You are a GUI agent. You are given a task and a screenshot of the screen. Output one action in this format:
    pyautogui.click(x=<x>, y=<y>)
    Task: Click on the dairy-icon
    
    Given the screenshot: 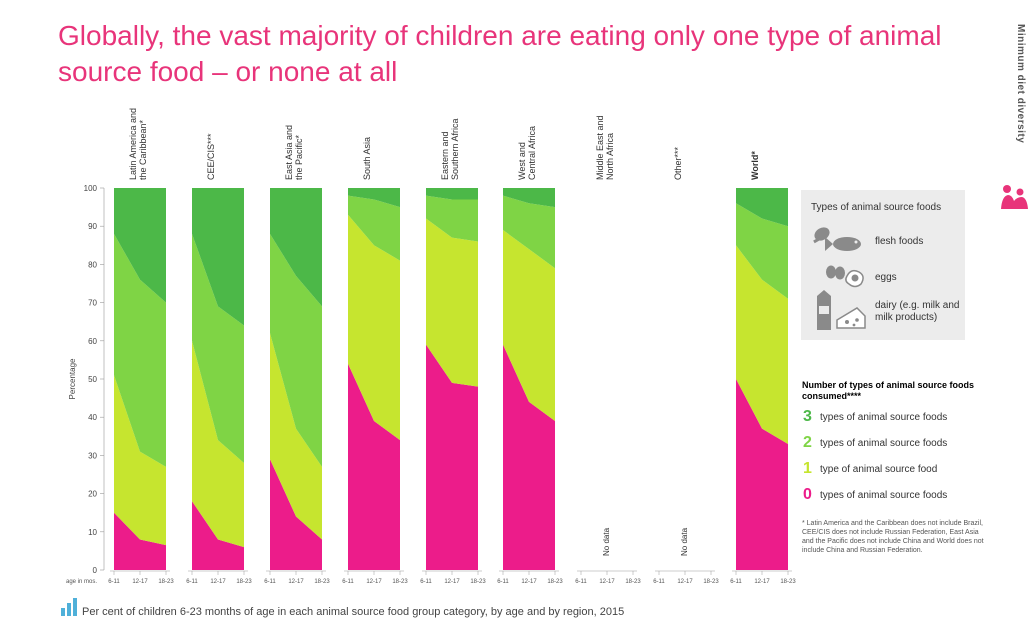 What is the action you would take?
    pyautogui.click(x=841, y=310)
    